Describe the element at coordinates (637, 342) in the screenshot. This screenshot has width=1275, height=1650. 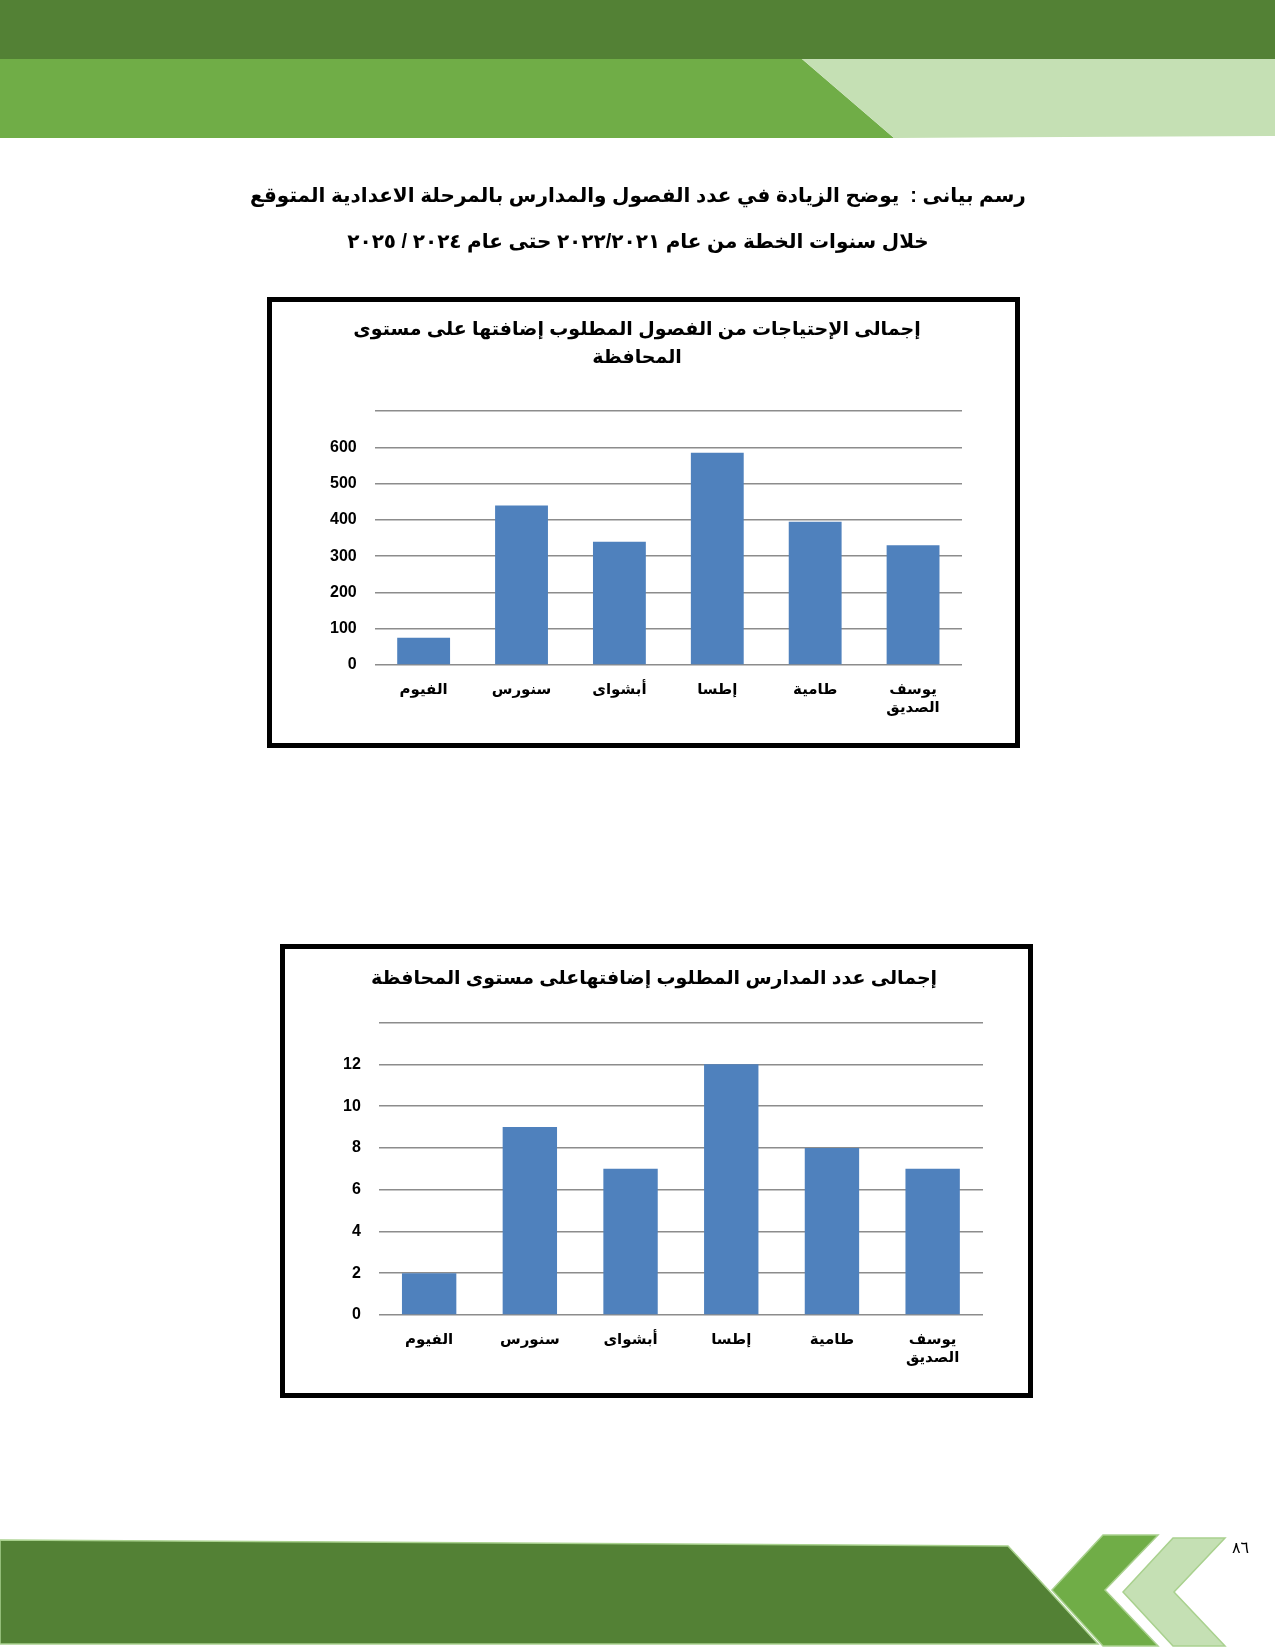
I see `chart-title: إجمالى الإحتياجات من الفصول المطلوب إضافتها على مستوى المحافظة` at that location.